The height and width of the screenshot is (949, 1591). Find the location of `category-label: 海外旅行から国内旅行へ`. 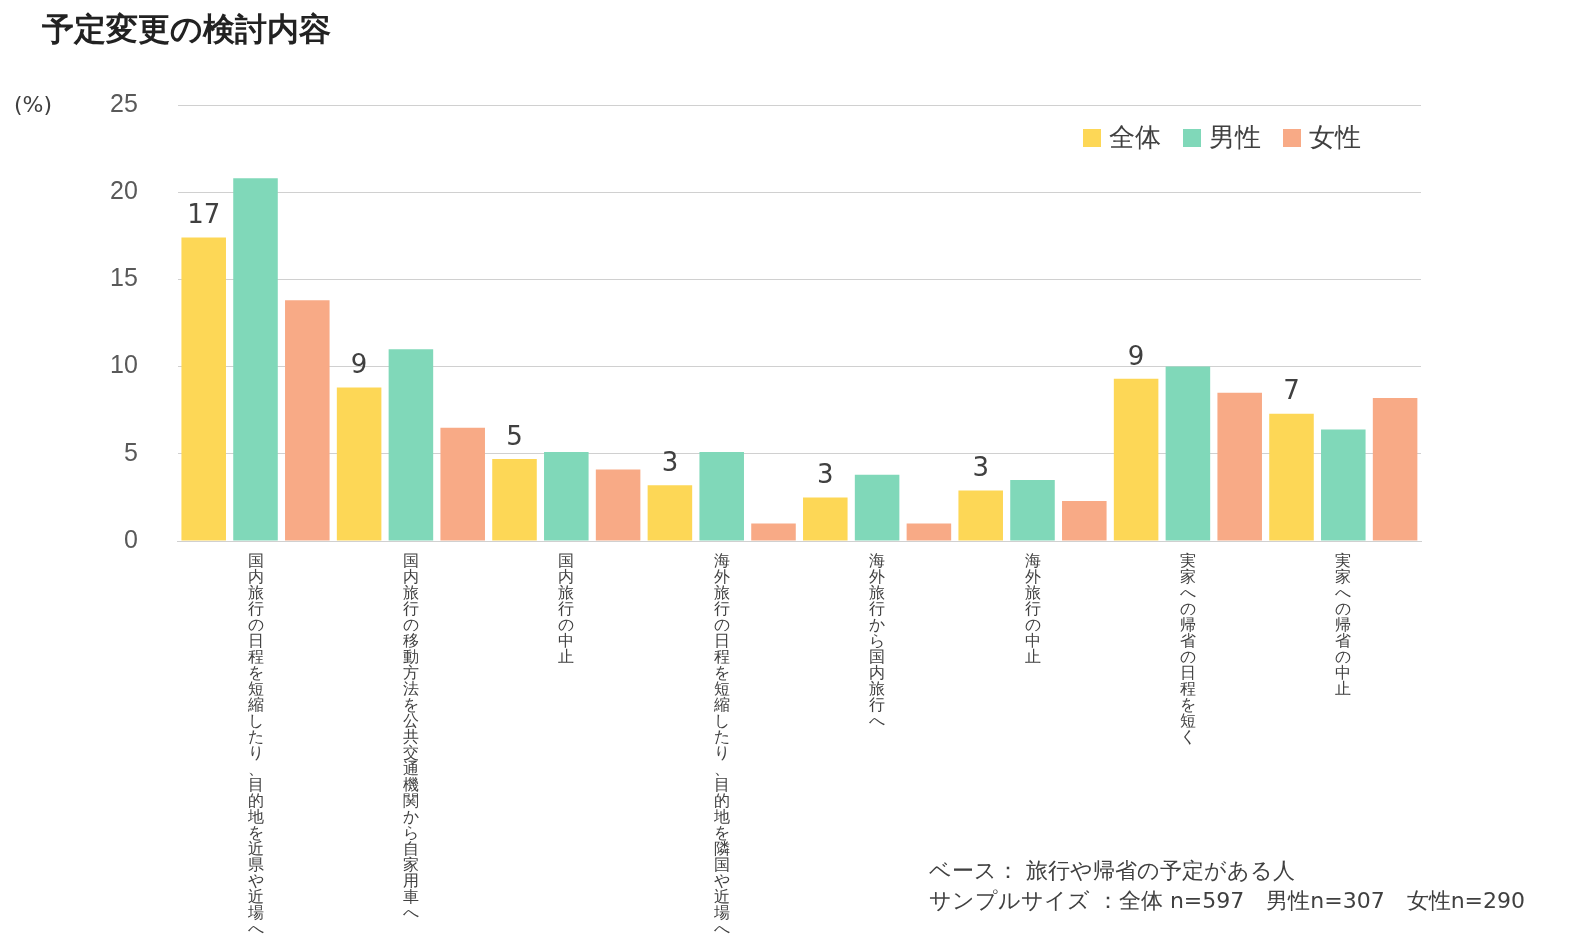

category-label: 海外旅行から国内旅行へ is located at coordinates (877, 640).